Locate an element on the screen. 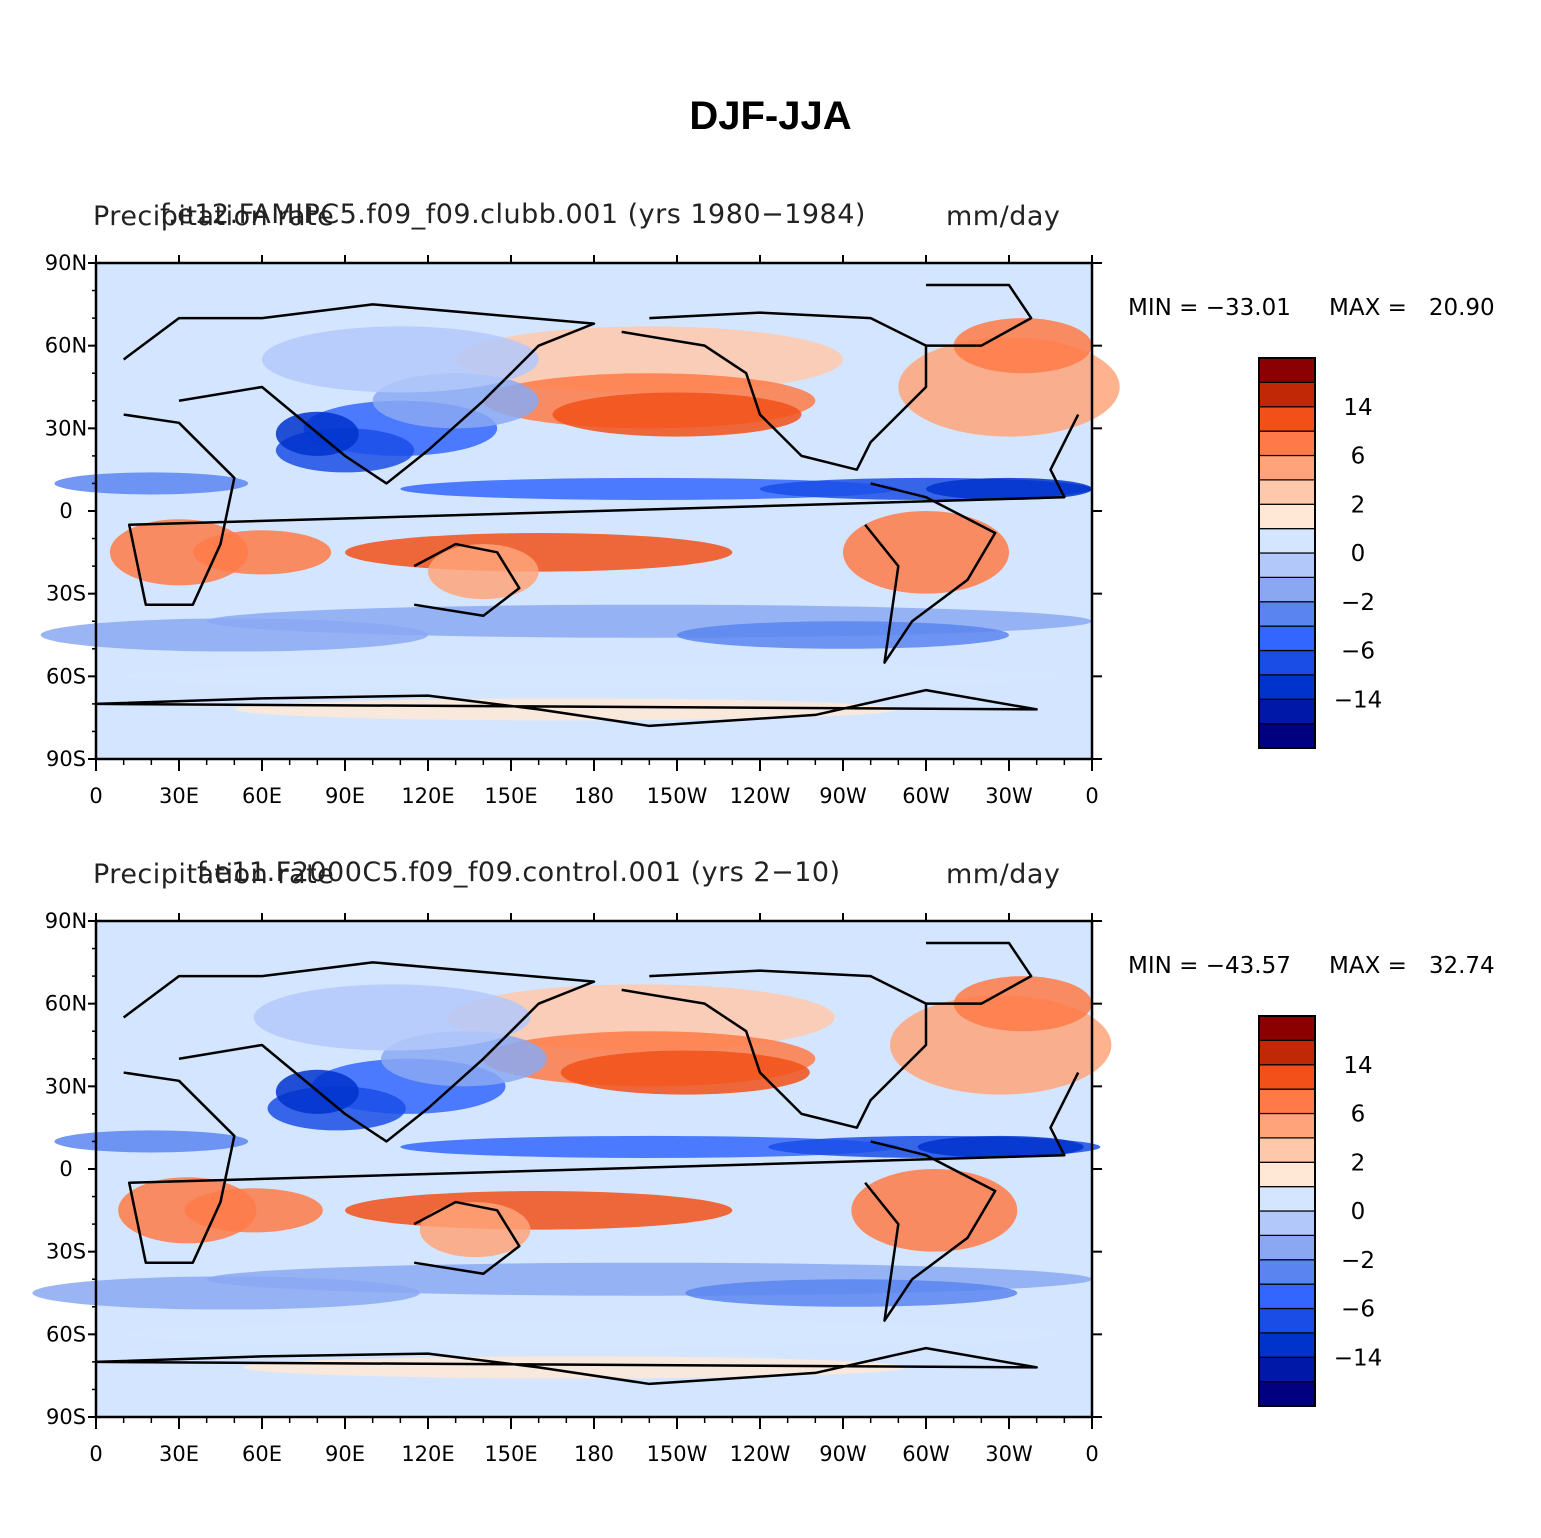 The height and width of the screenshot is (1538, 1541). colorbar-frame is located at coordinates (1287, 1211).